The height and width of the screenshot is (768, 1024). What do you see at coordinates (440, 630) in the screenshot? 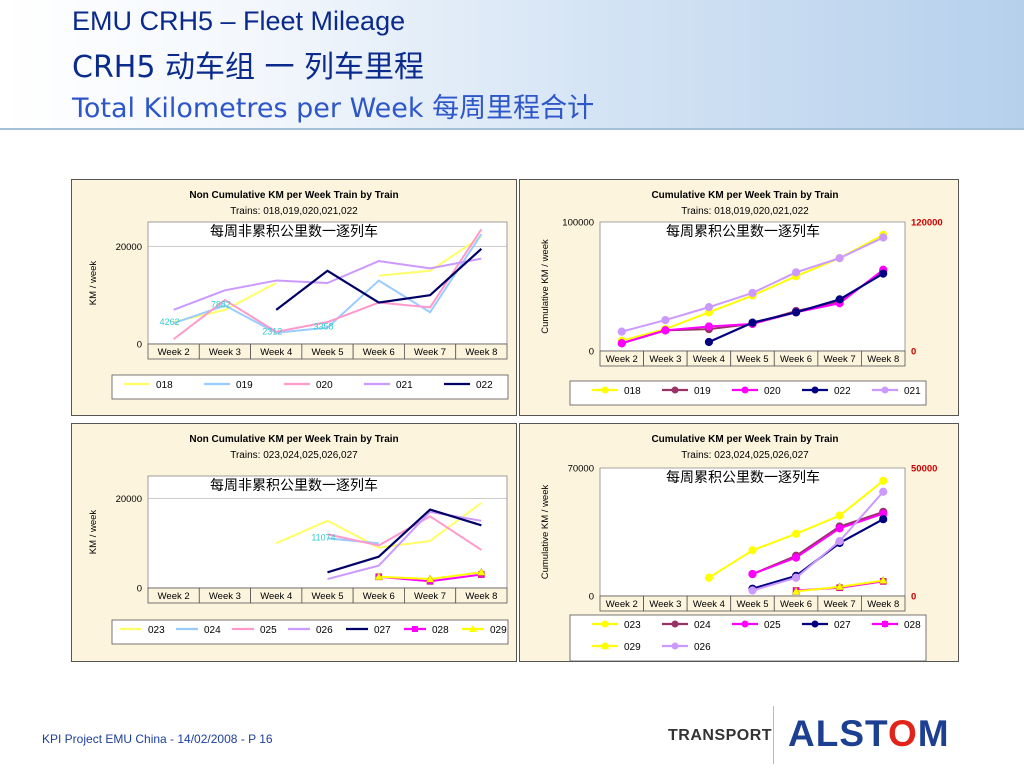
I see `legend-label-028: 028` at bounding box center [440, 630].